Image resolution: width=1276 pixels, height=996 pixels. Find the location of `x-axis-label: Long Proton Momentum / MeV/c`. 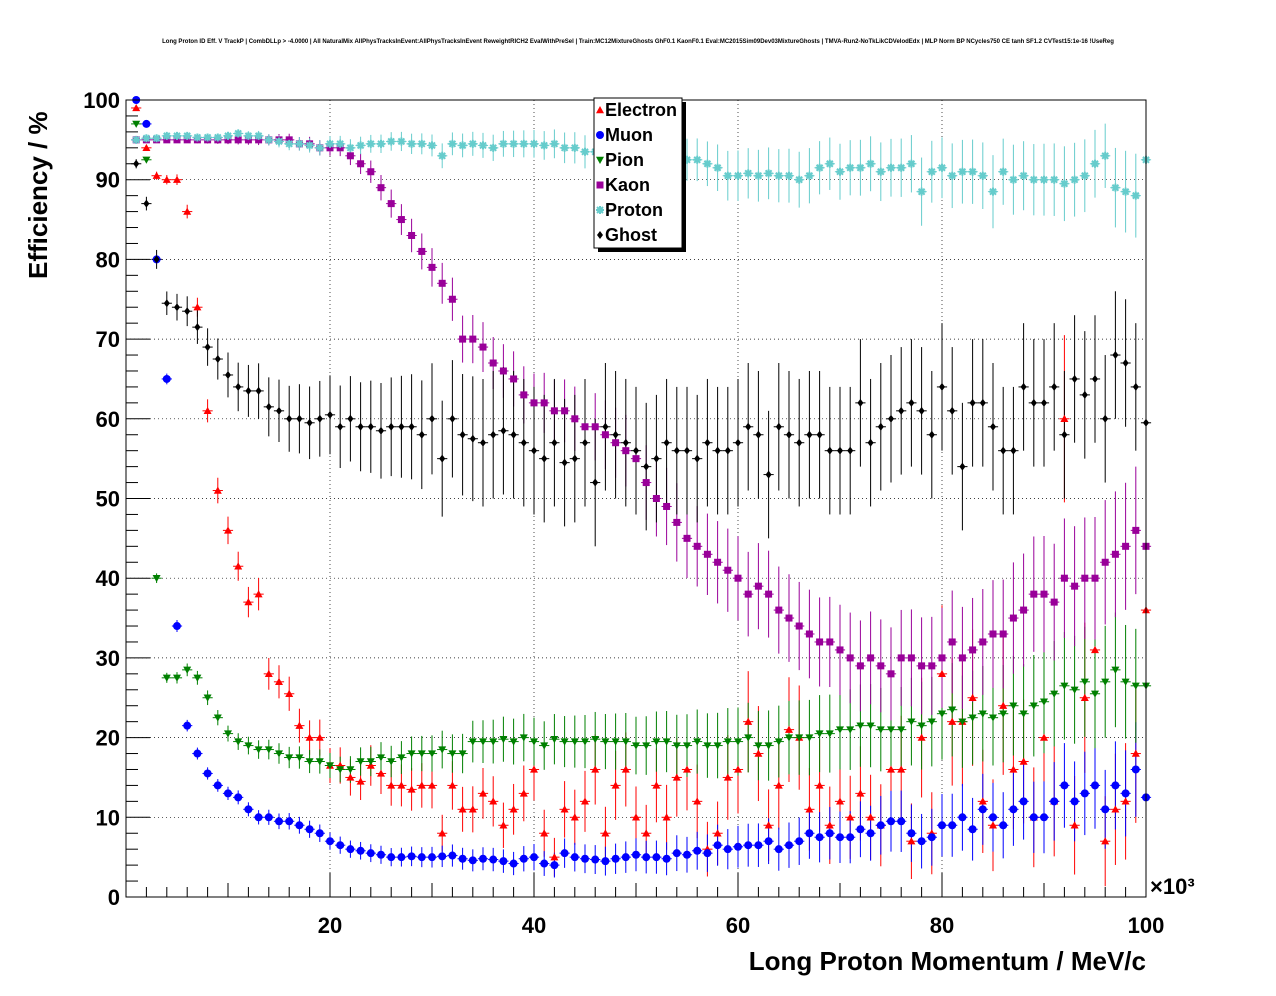

x-axis-label: Long Proton Momentum / MeV/c is located at coordinates (947, 961).